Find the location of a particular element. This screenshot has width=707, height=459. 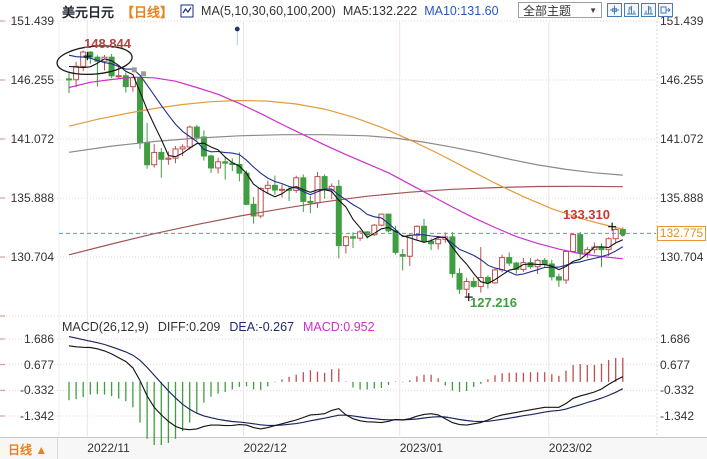

expand-range-icon is located at coordinates (648, 10).